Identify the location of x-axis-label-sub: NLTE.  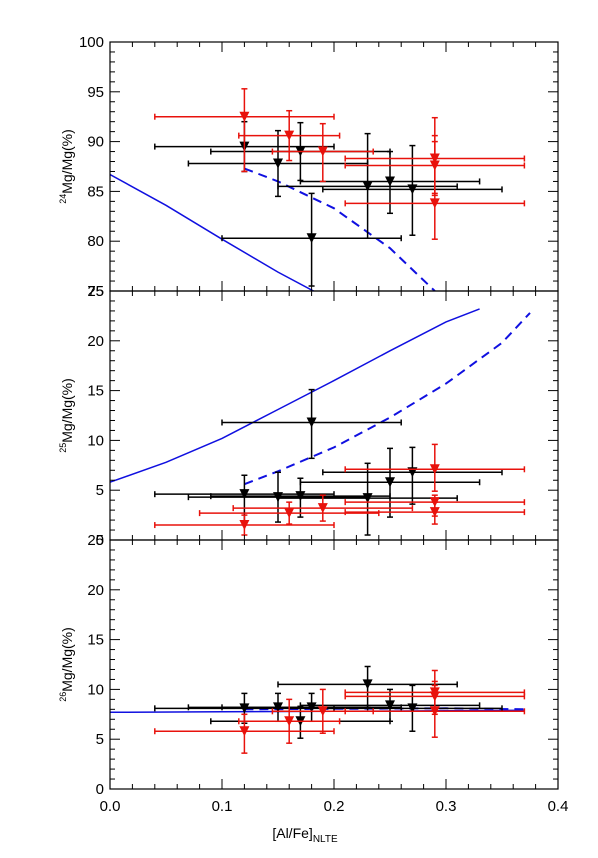
(325, 839).